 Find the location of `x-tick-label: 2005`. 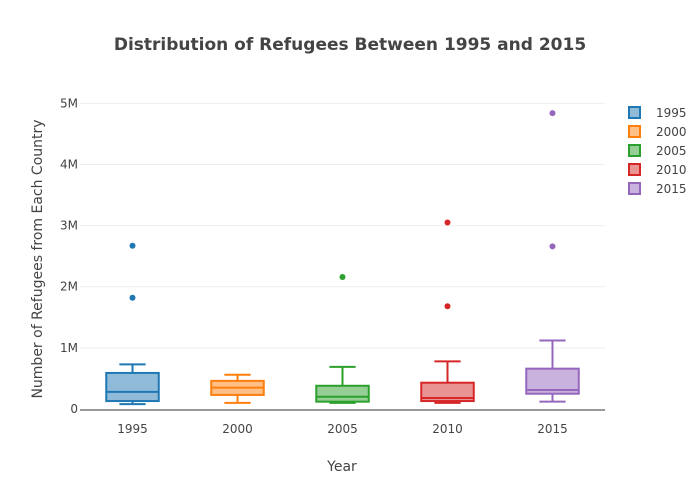

x-tick-label: 2005 is located at coordinates (342, 429).